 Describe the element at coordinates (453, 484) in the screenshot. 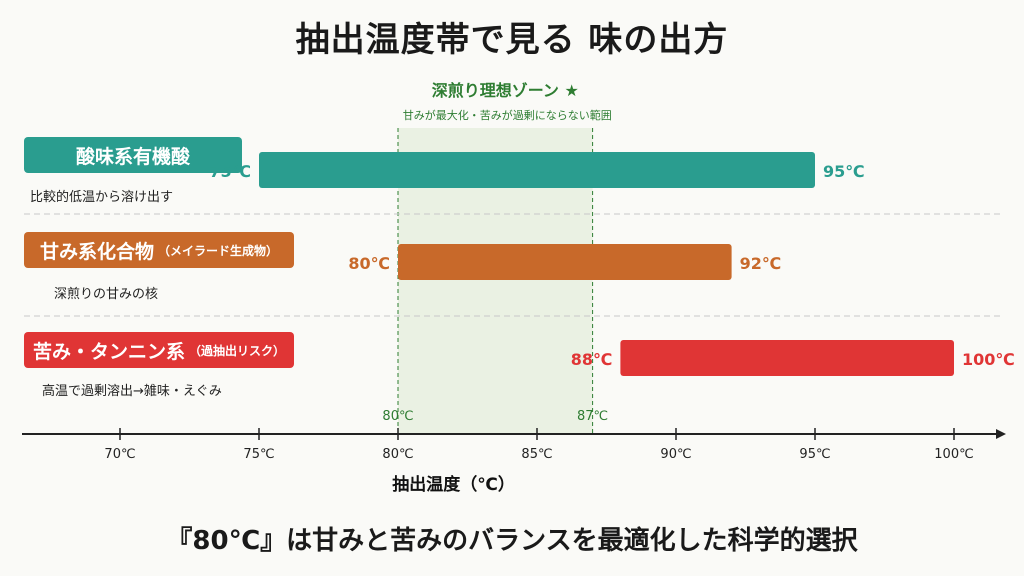

I see `x-axis-title: 抽出温度（℃）` at that location.